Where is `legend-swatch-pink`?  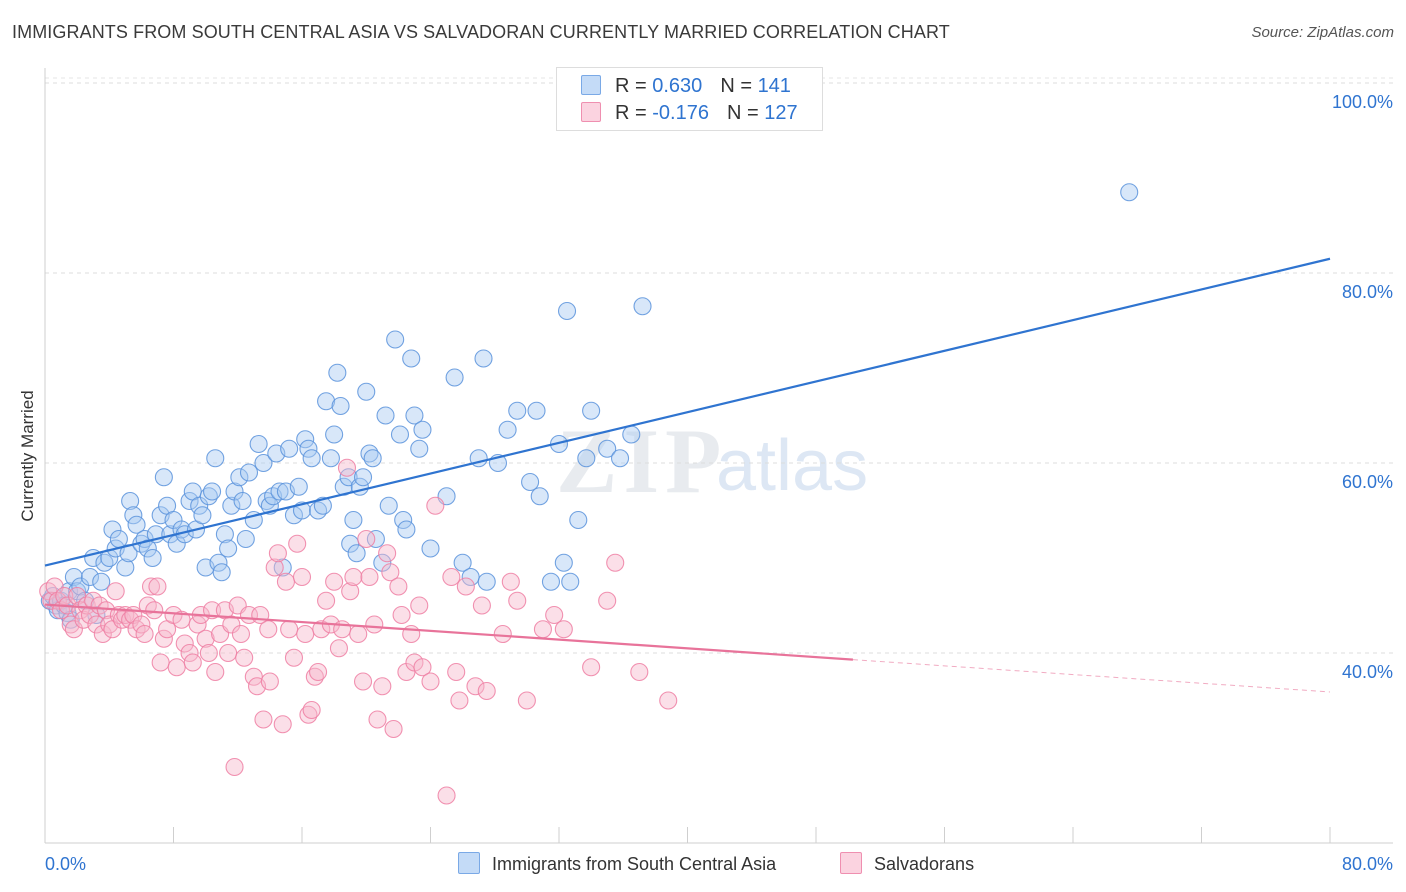
legend-swatch-pink is located at coordinates (591, 112).